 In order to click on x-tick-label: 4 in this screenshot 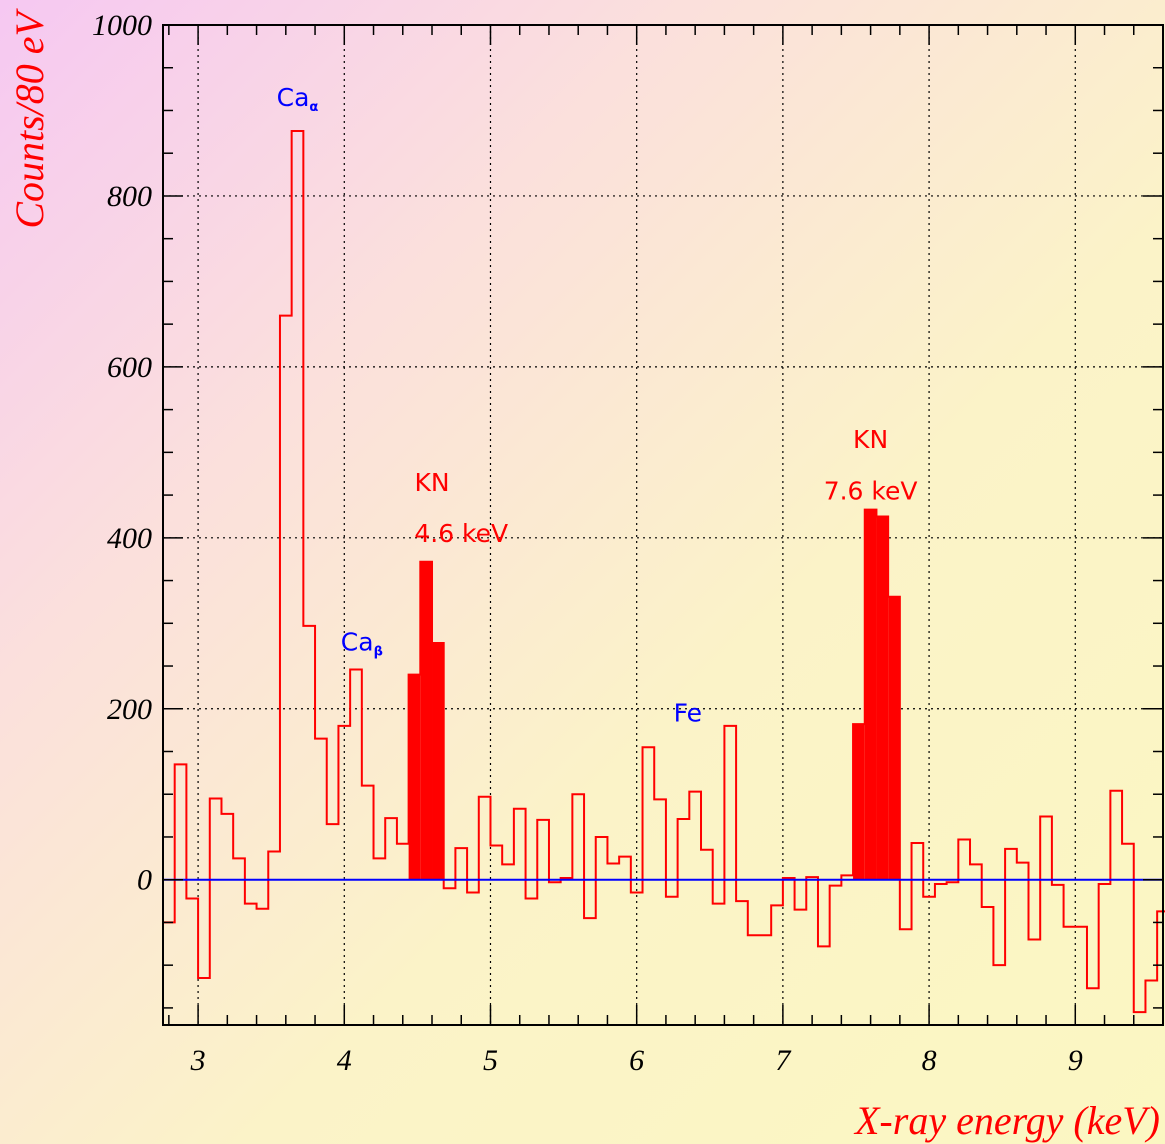, I will do `click(344, 1060)`.